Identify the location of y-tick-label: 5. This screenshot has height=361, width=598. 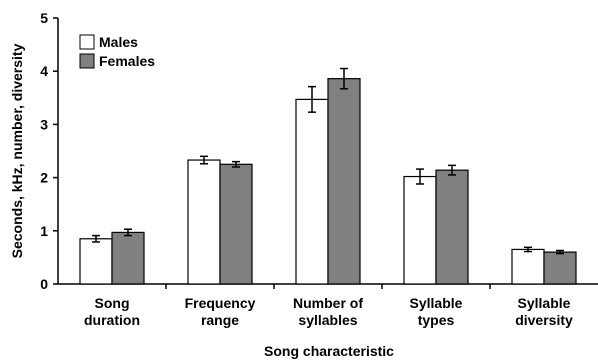
(44, 18).